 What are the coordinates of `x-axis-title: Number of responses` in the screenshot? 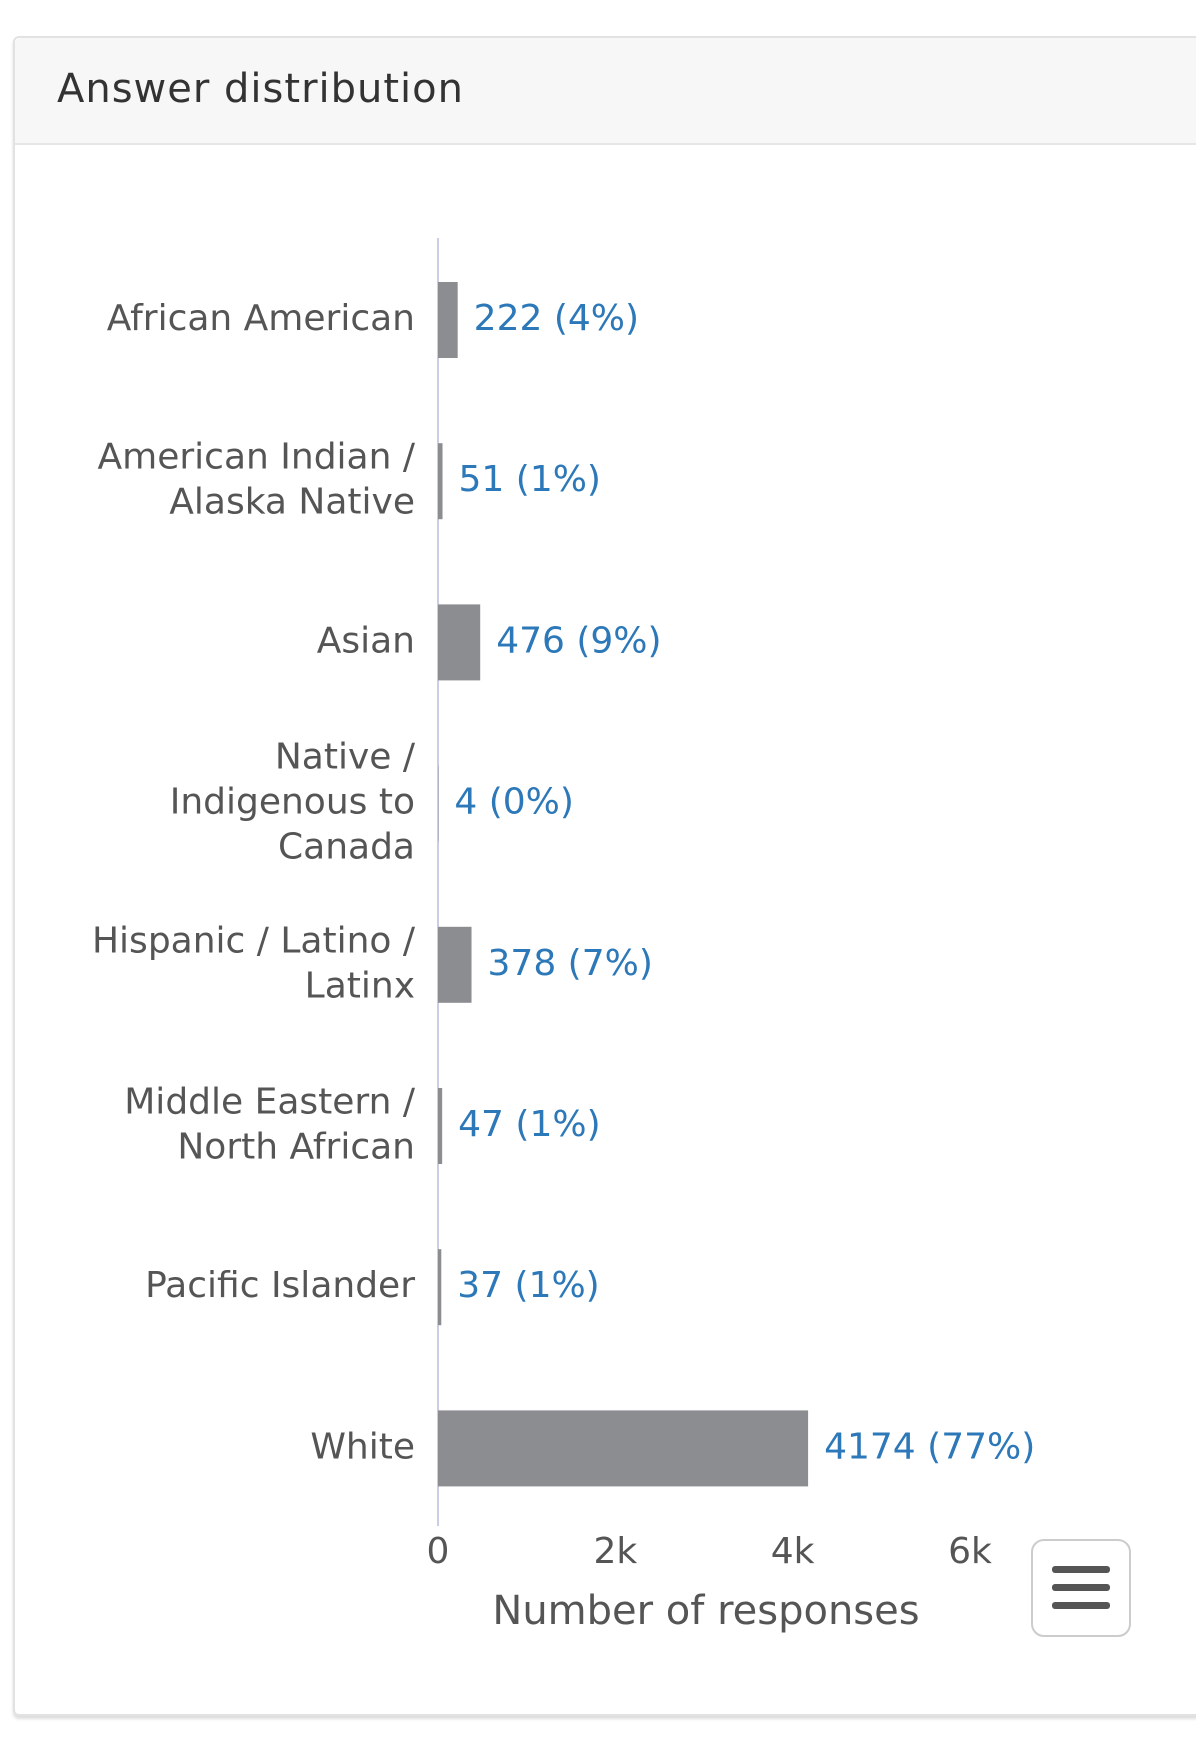 It's located at (705, 1611).